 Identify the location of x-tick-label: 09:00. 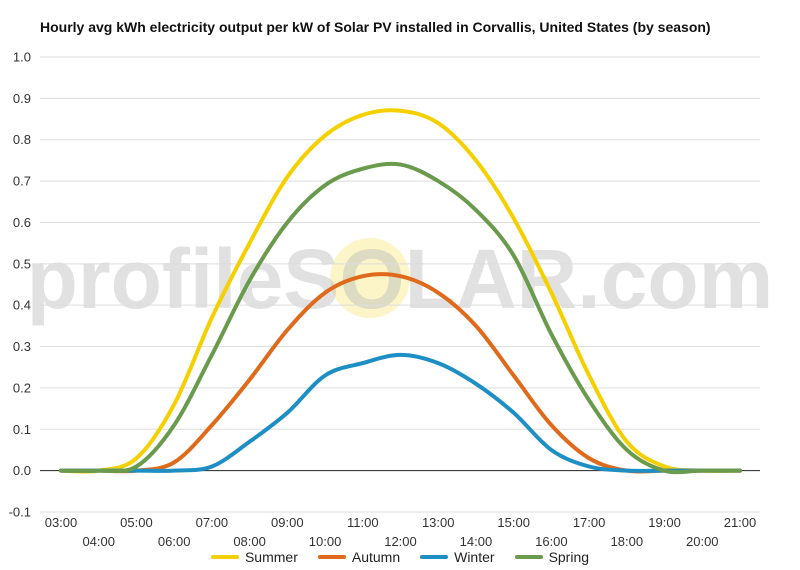
(287, 522).